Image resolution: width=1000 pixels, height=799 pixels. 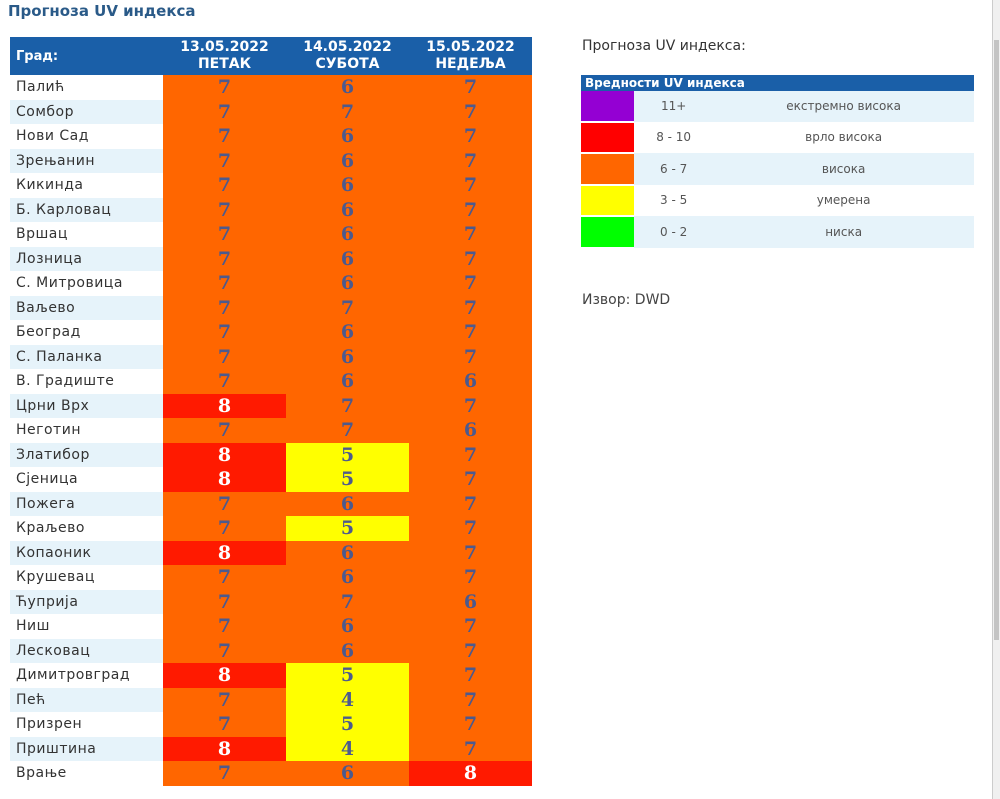 I want to click on table-row: Врање 7 6 8, so click(x=271, y=773).